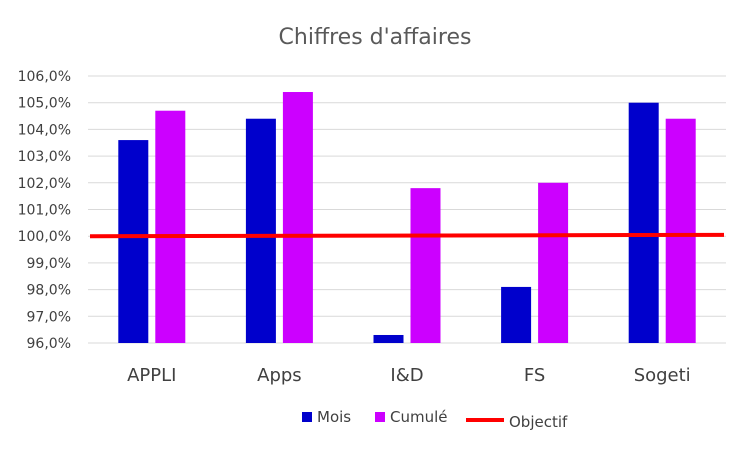  What do you see at coordinates (334, 417) in the screenshot?
I see `legend-label: Mois` at bounding box center [334, 417].